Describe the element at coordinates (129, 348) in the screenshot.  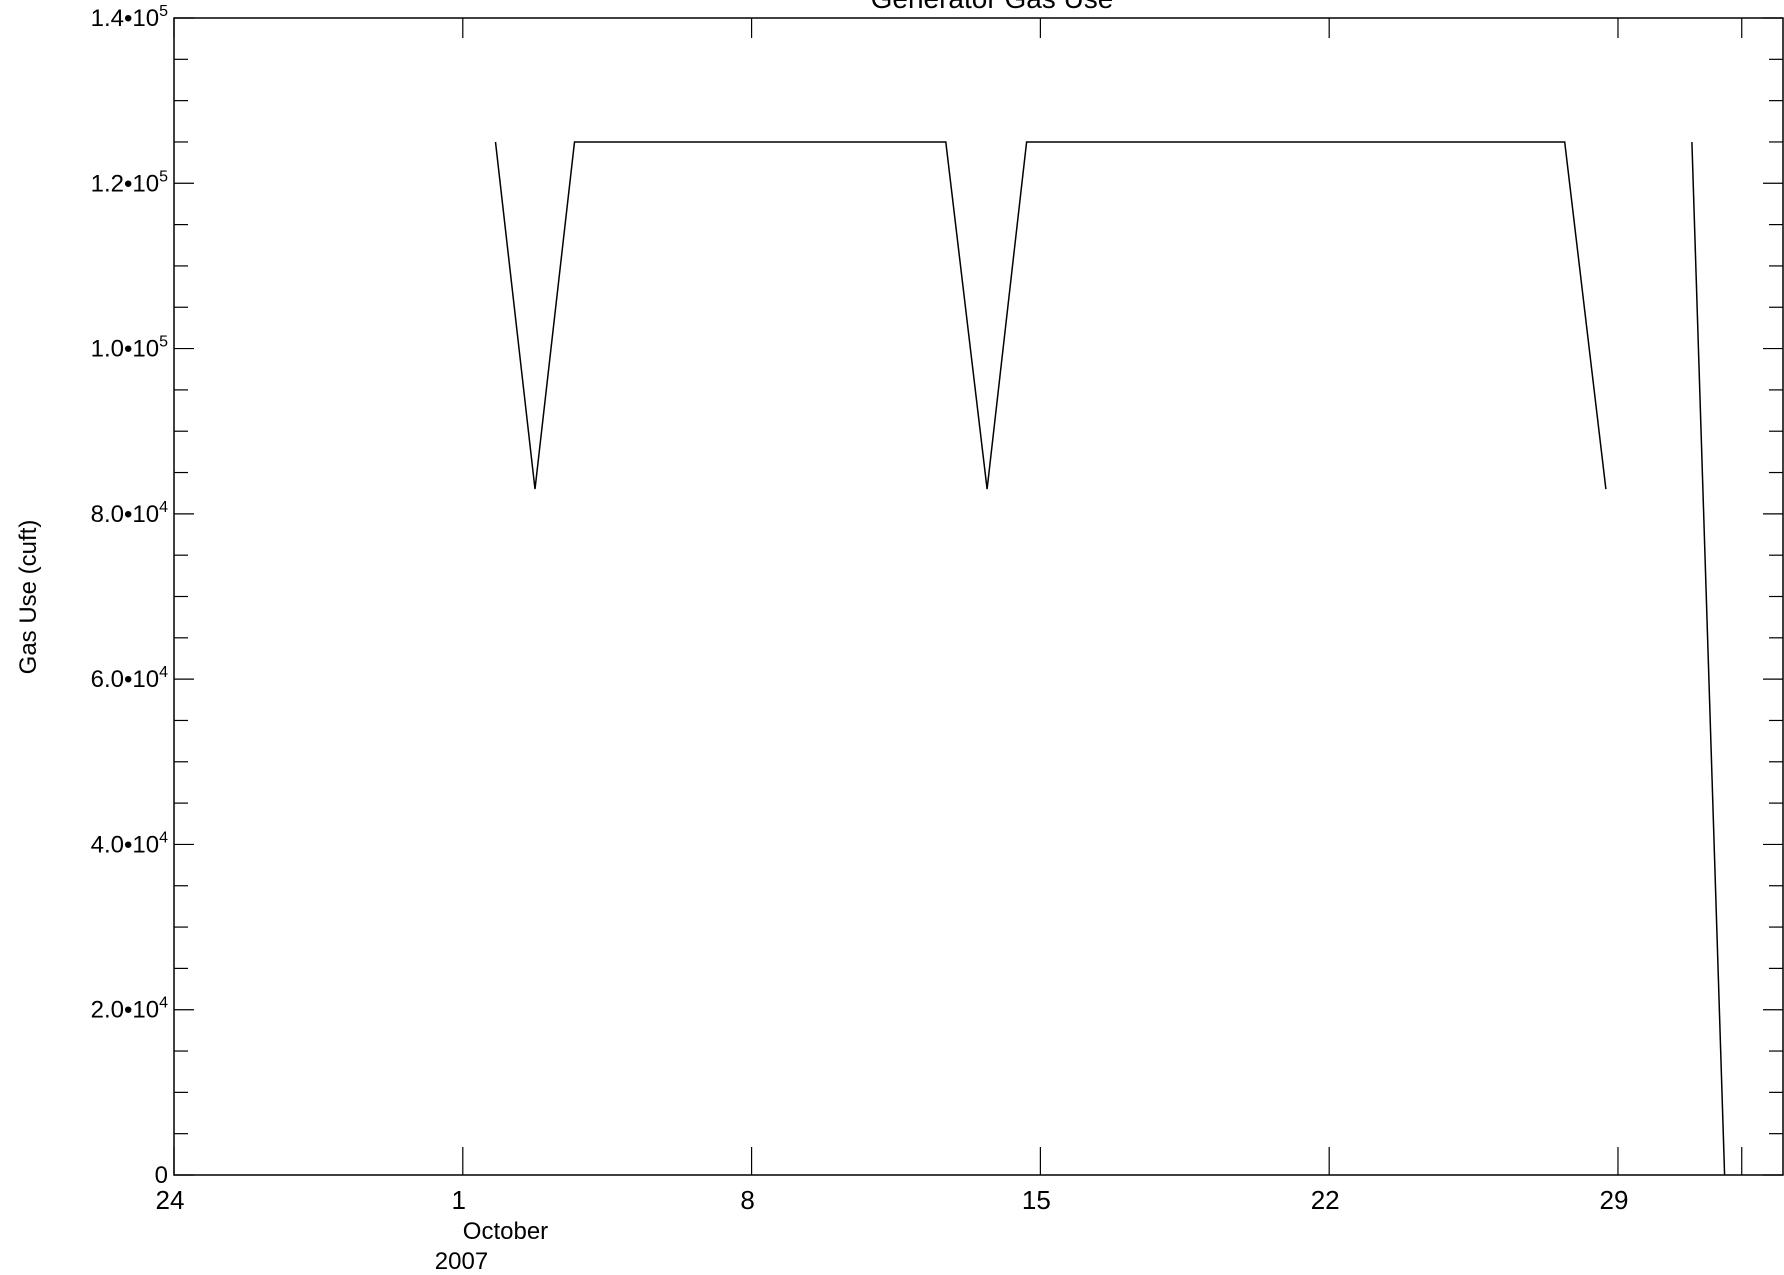
I see `y-tick-label: 1.0•105` at that location.